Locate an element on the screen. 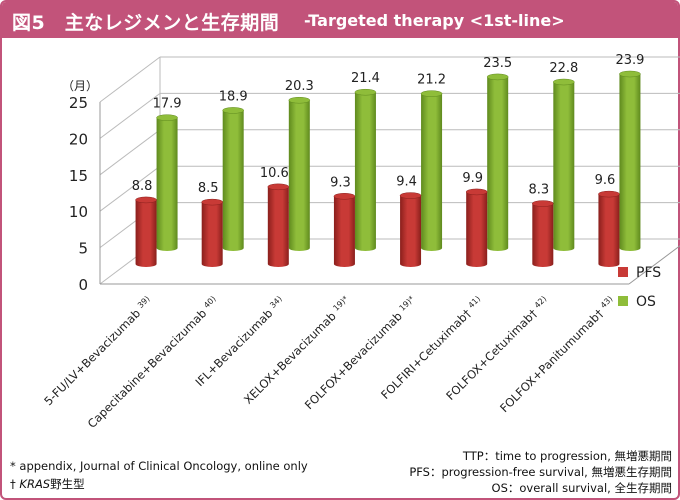  floor-right-edge is located at coordinates (654, 265).